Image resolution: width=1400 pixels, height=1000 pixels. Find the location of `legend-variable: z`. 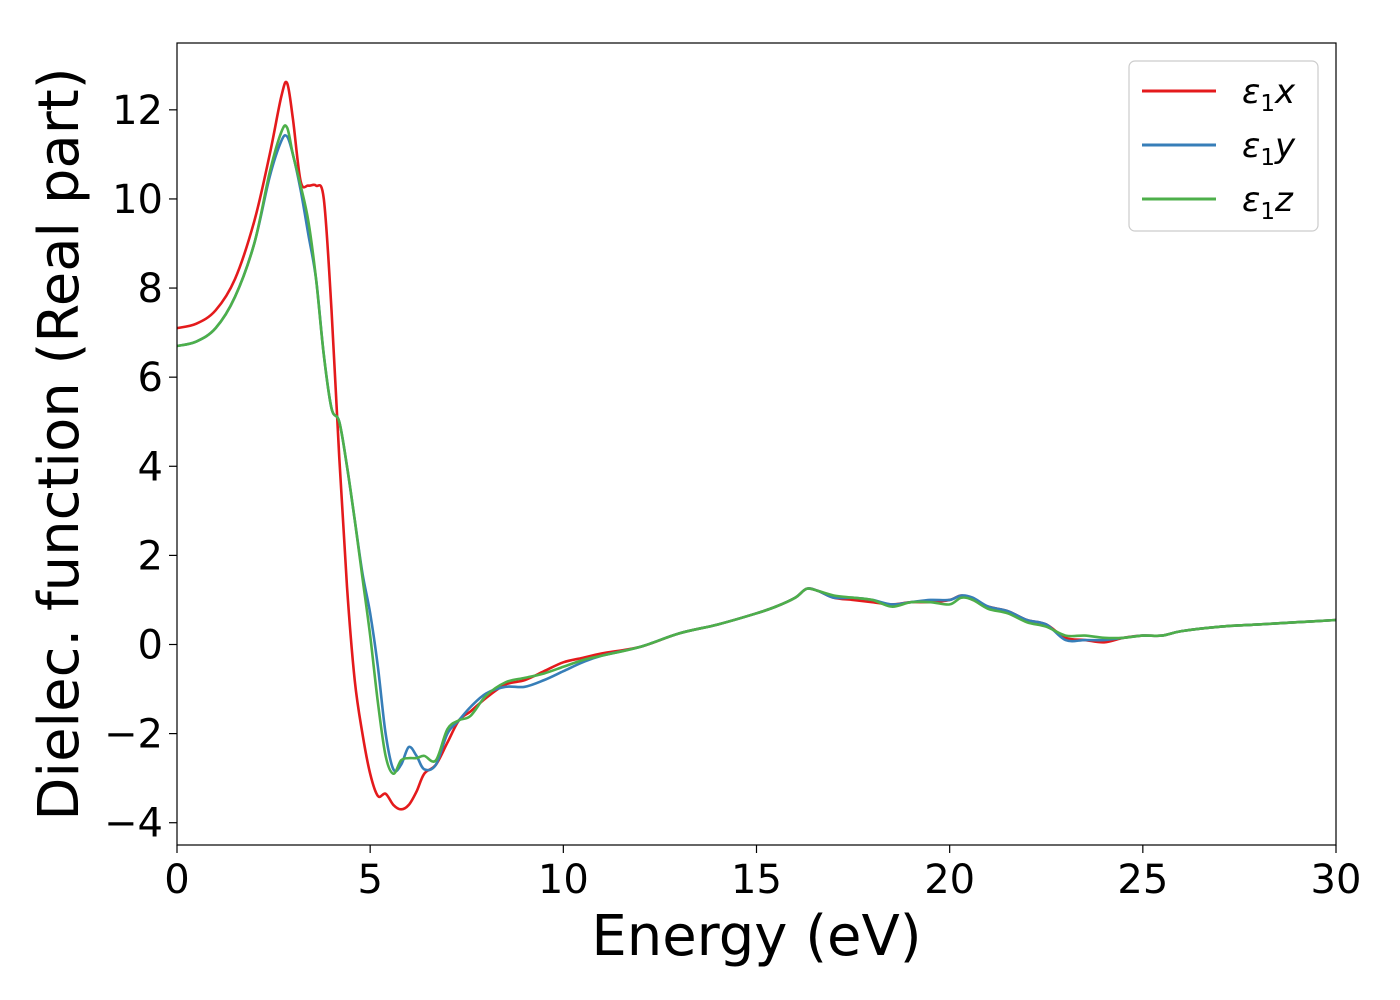

legend-variable: z is located at coordinates (1284, 200).